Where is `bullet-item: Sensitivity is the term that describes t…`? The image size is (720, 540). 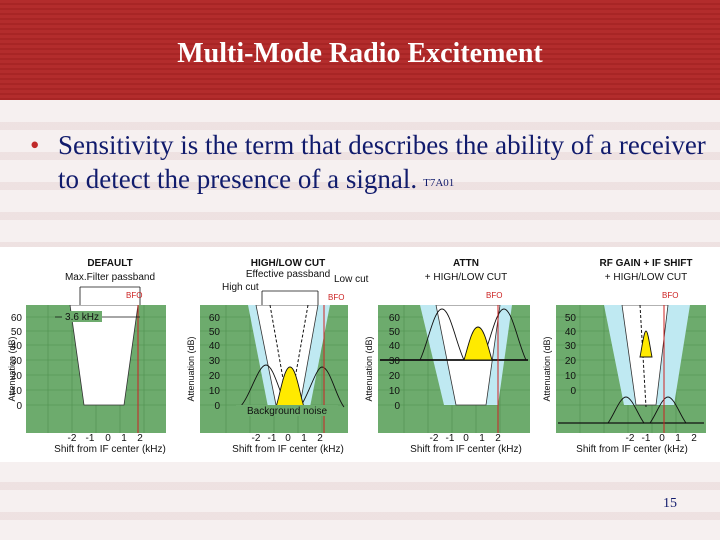
bullet-item: Sensitivity is the term that describes t… is located at coordinates (383, 164).